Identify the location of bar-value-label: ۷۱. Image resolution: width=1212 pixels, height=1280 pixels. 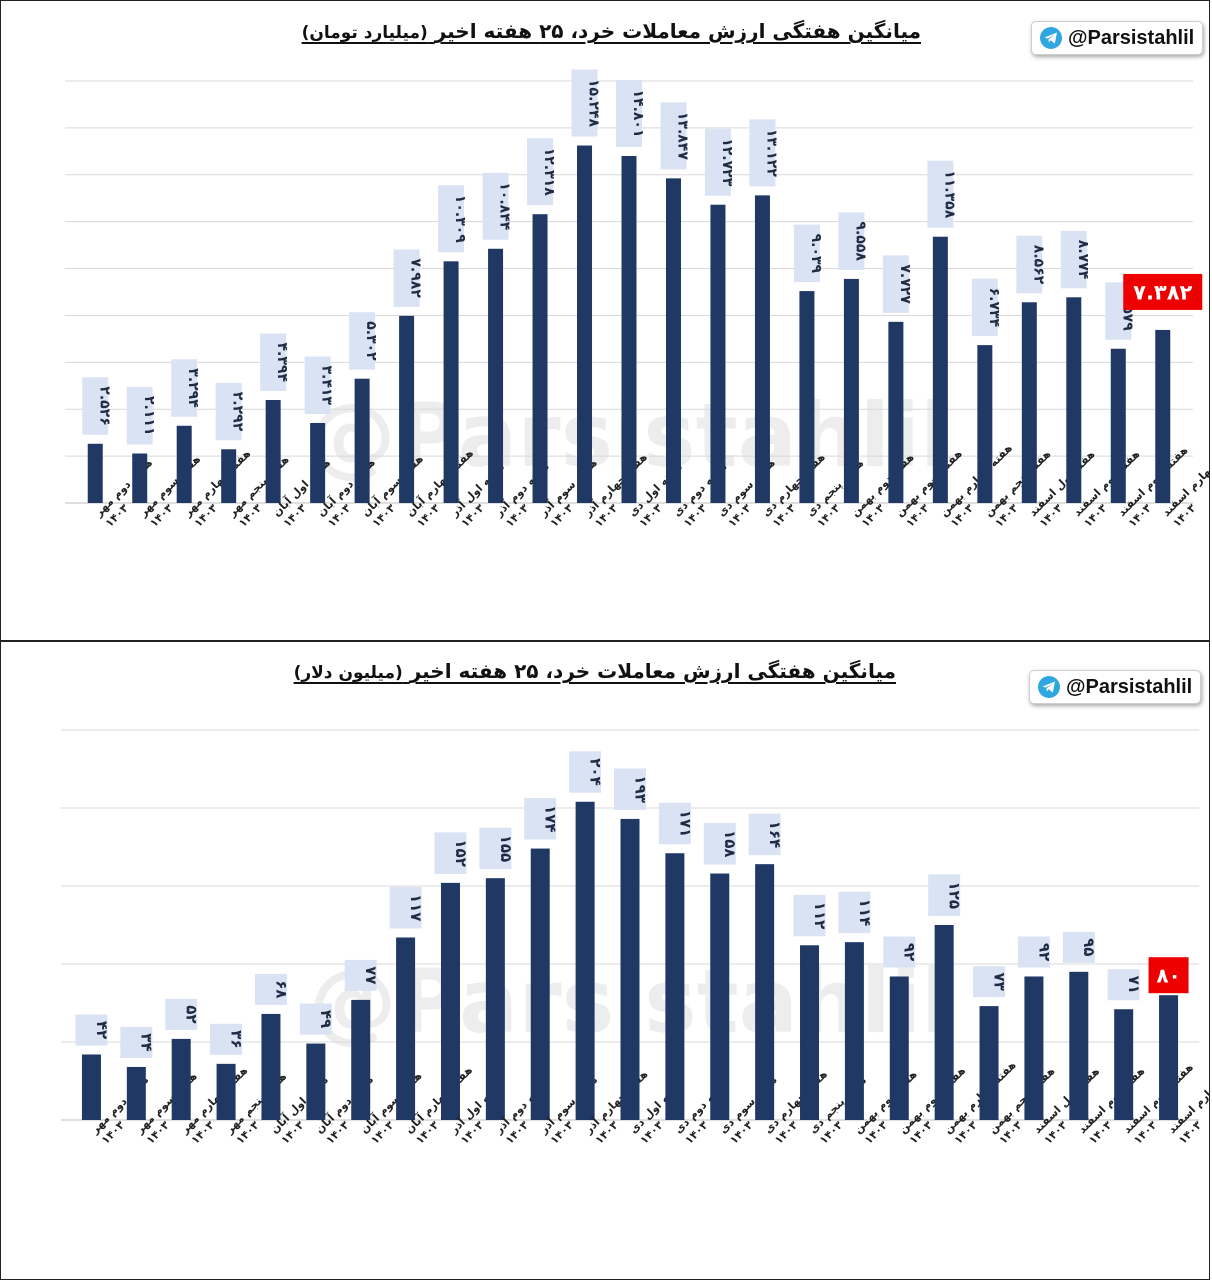
(1125, 985).